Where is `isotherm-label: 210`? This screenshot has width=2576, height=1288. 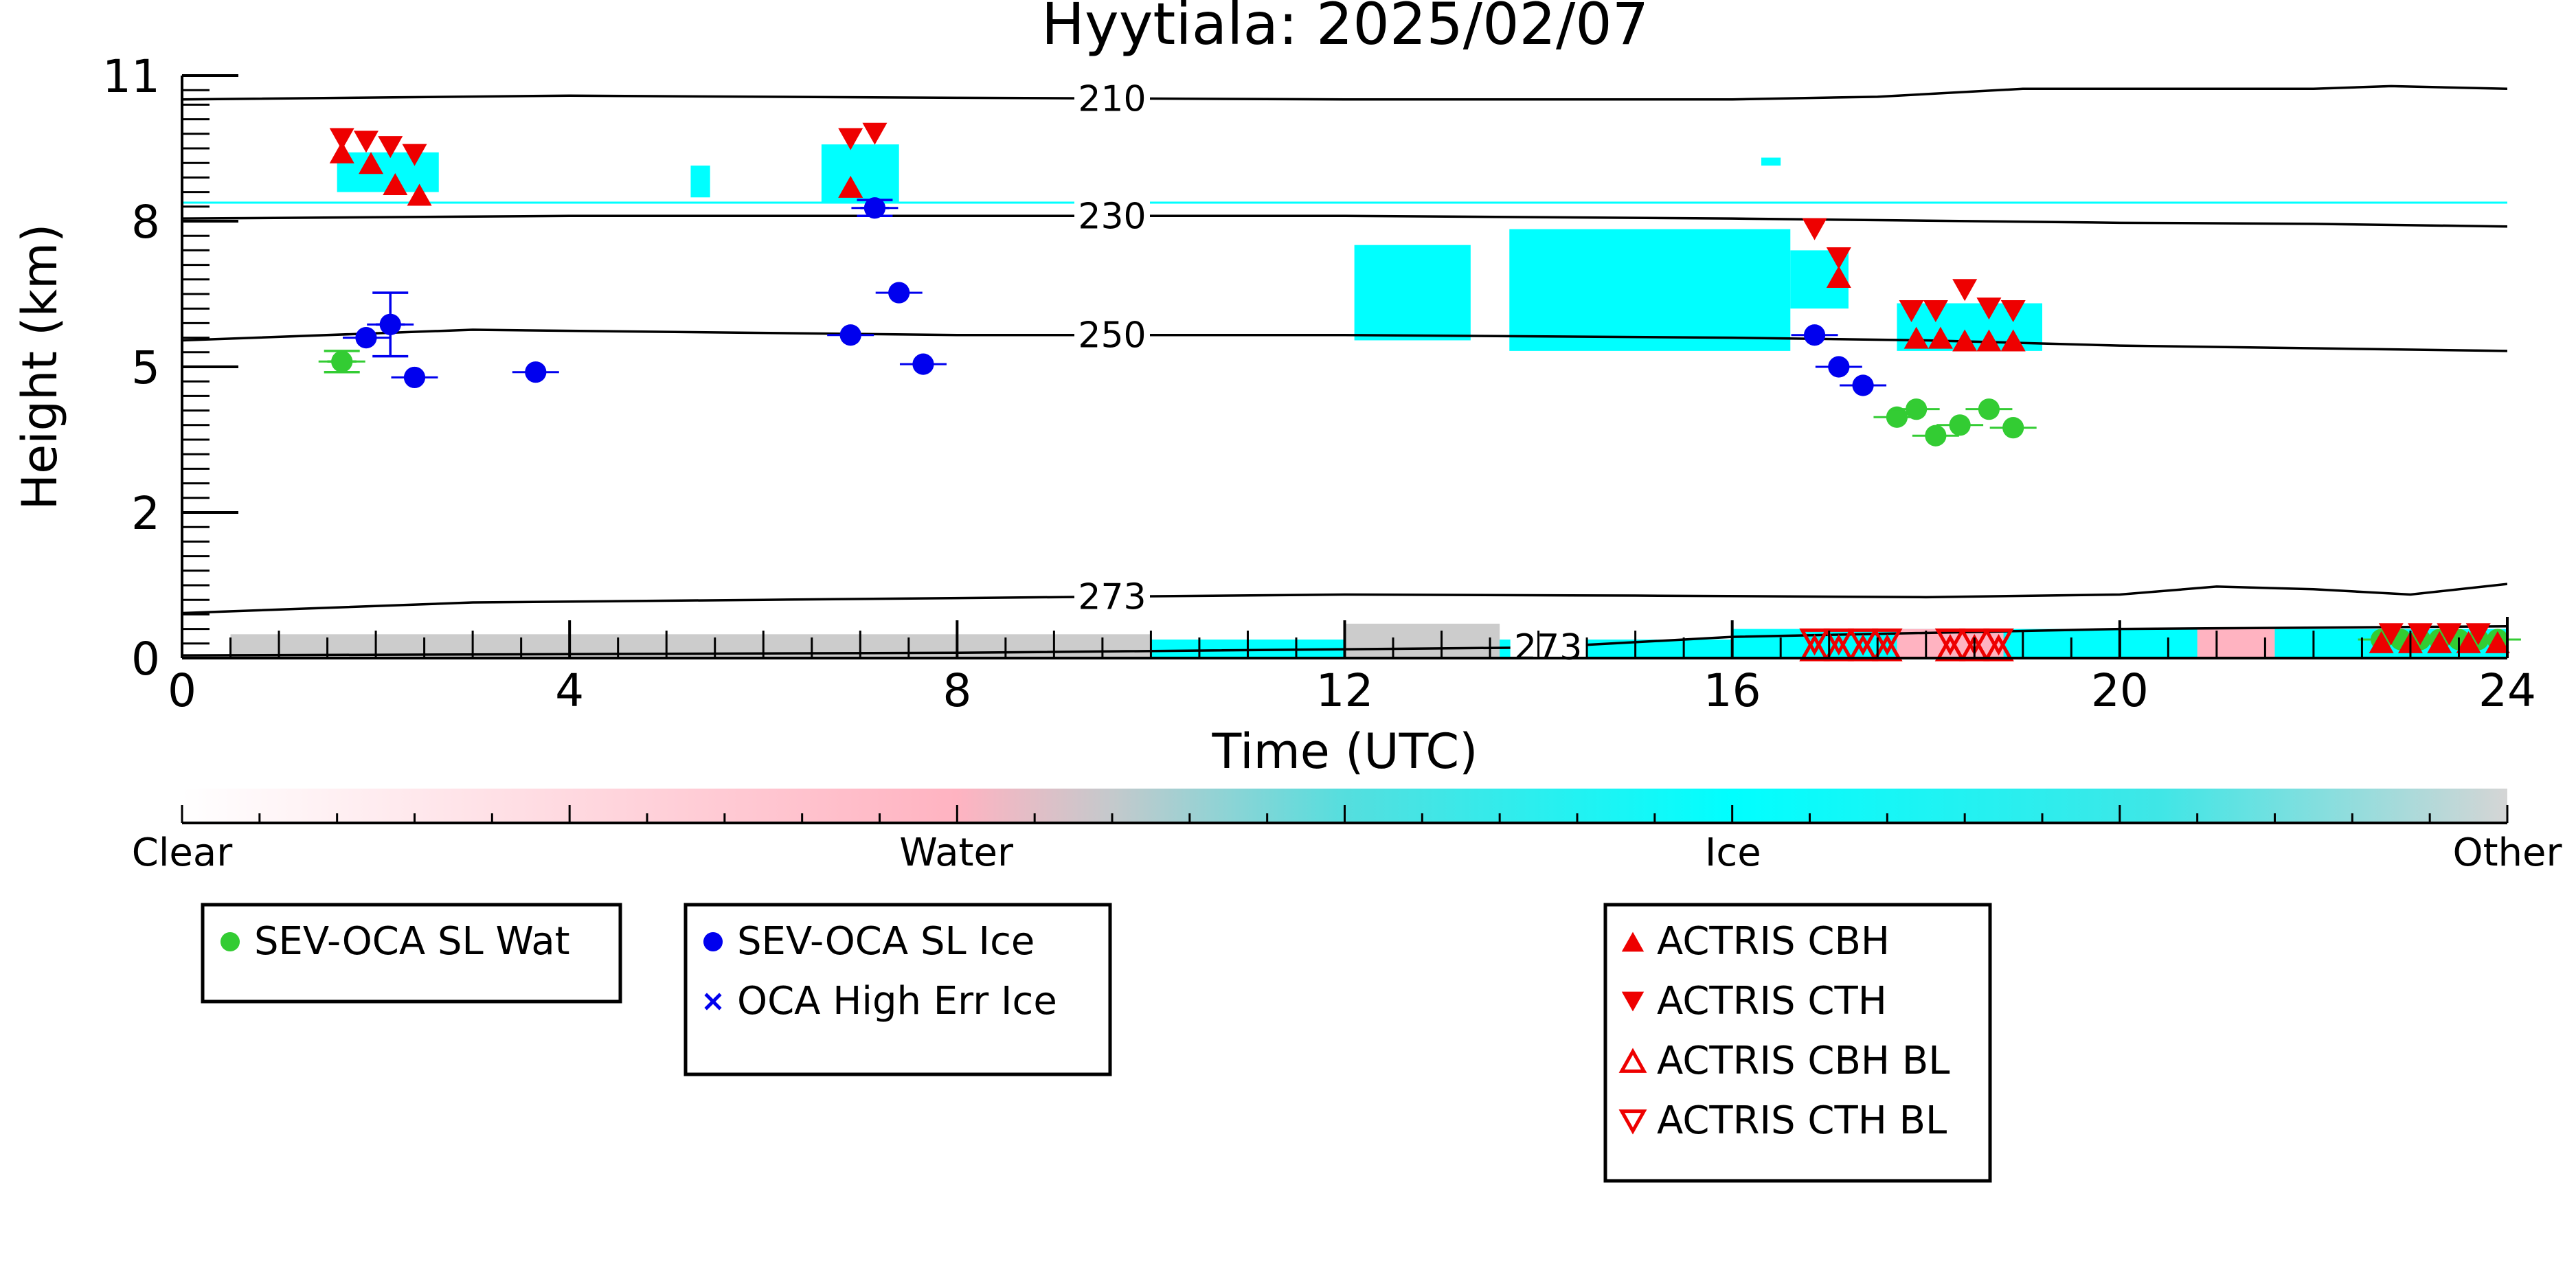
isotherm-label: 210 is located at coordinates (1112, 99).